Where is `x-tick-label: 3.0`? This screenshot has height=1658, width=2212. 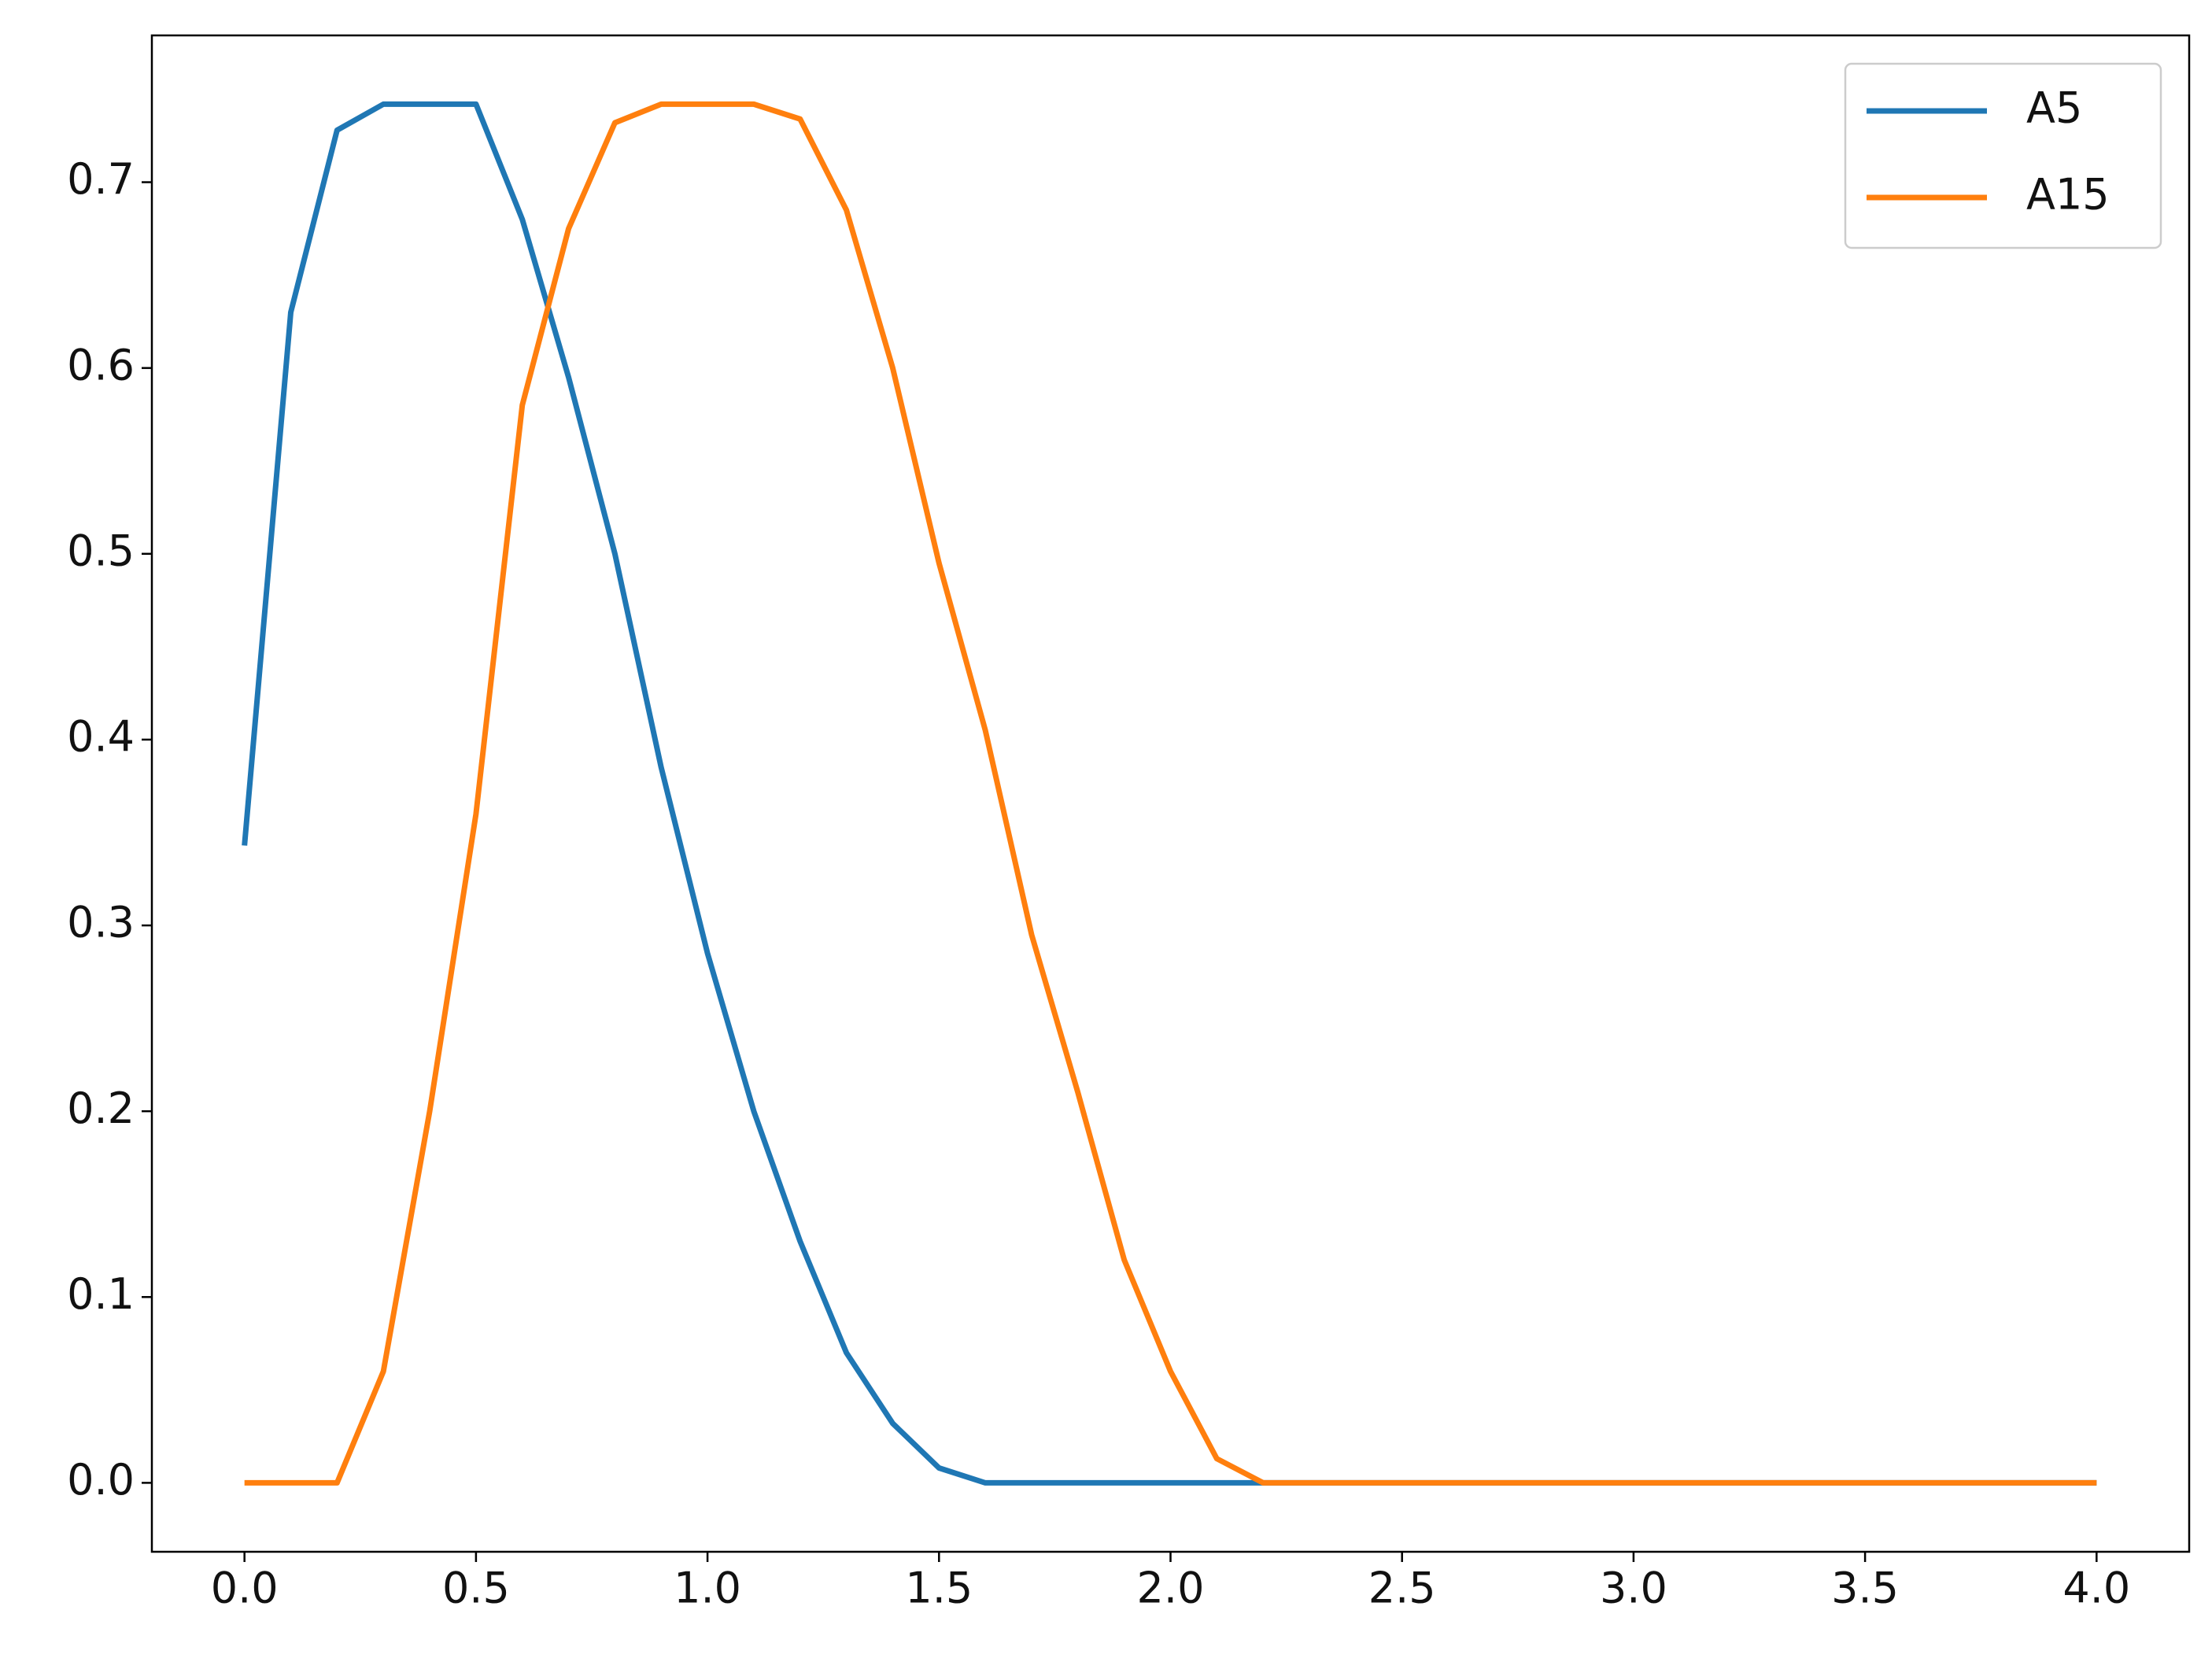
x-tick-label: 3.0 is located at coordinates (1633, 1588).